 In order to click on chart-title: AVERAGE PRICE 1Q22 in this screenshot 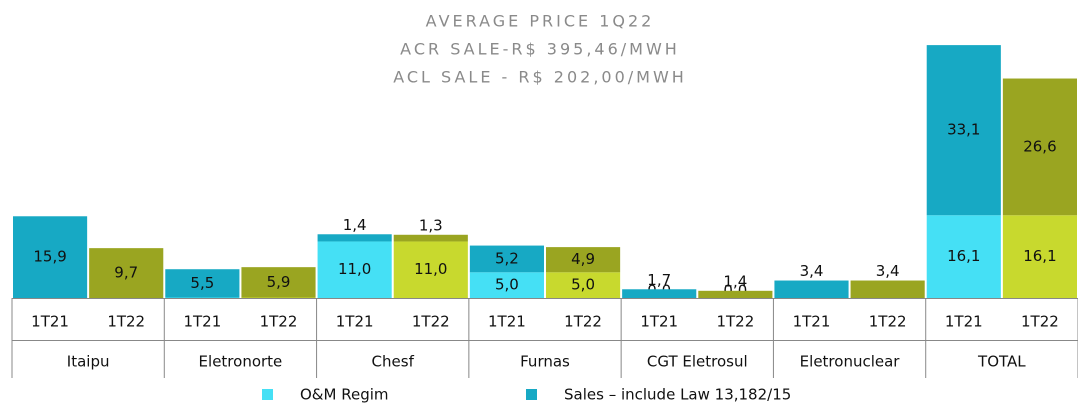, I will do `click(540, 21)`.